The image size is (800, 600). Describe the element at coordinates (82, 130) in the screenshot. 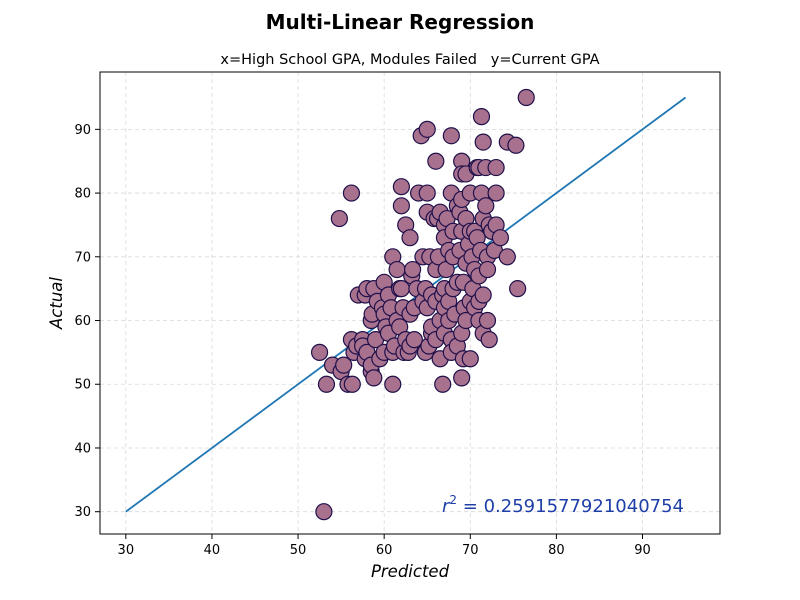

I see `y-tick-label: 90` at that location.